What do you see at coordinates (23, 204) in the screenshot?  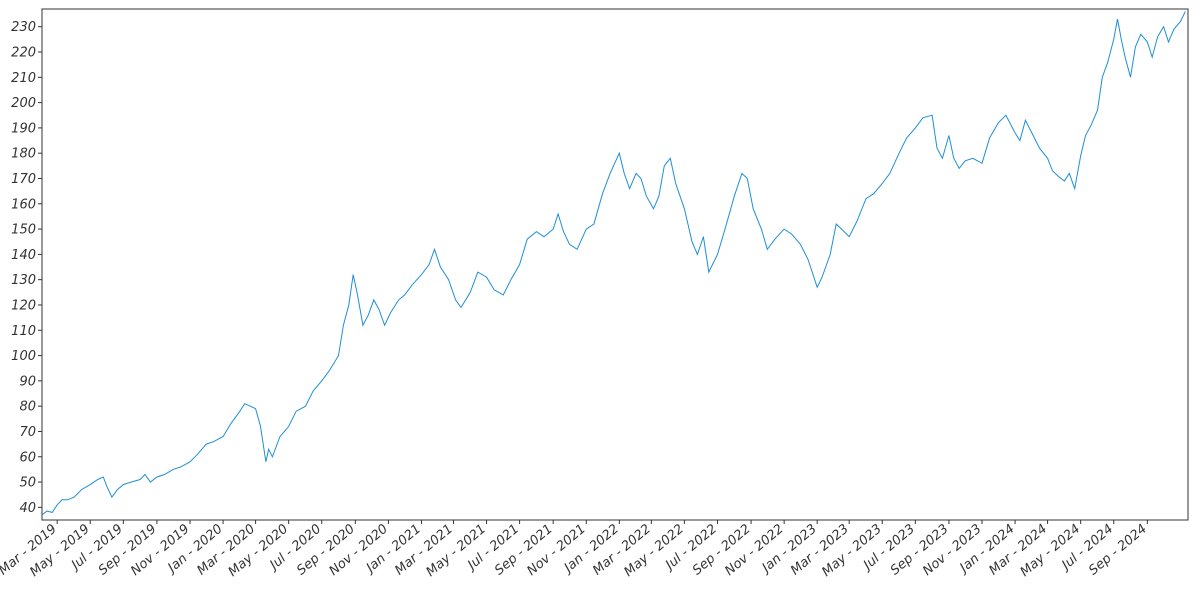 I see `y-tick-label: 160` at bounding box center [23, 204].